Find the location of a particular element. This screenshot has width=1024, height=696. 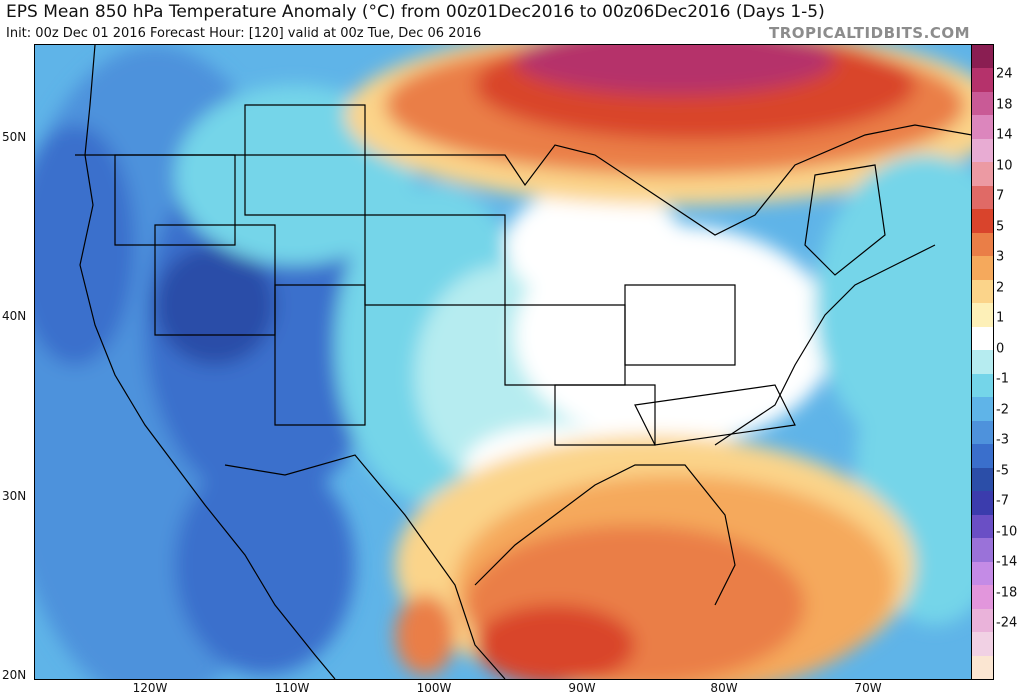

colorbar-label: -18 is located at coordinates (1007, 592).